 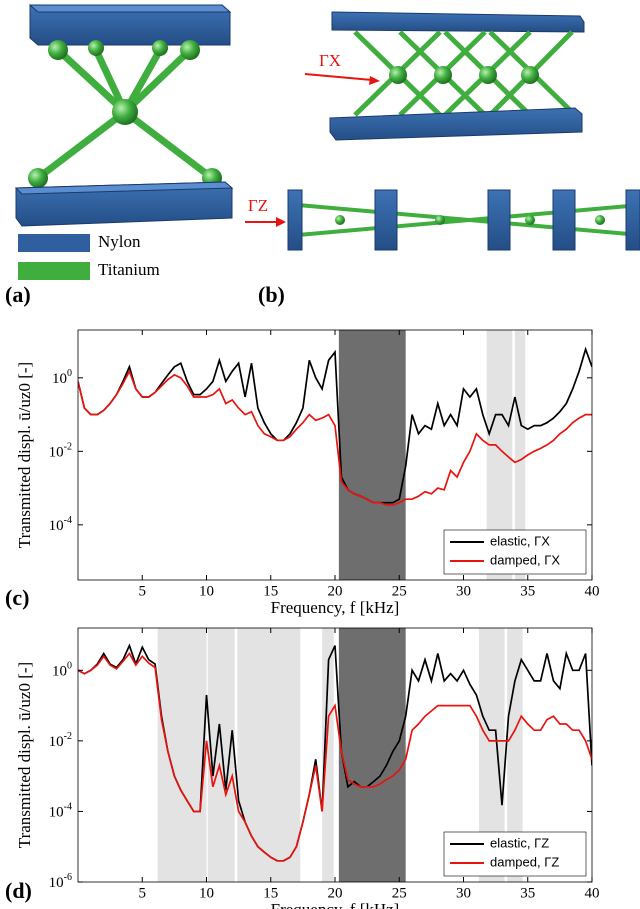 What do you see at coordinates (60, 881) in the screenshot?
I see `y-tick-label: 10⁻⁶` at bounding box center [60, 881].